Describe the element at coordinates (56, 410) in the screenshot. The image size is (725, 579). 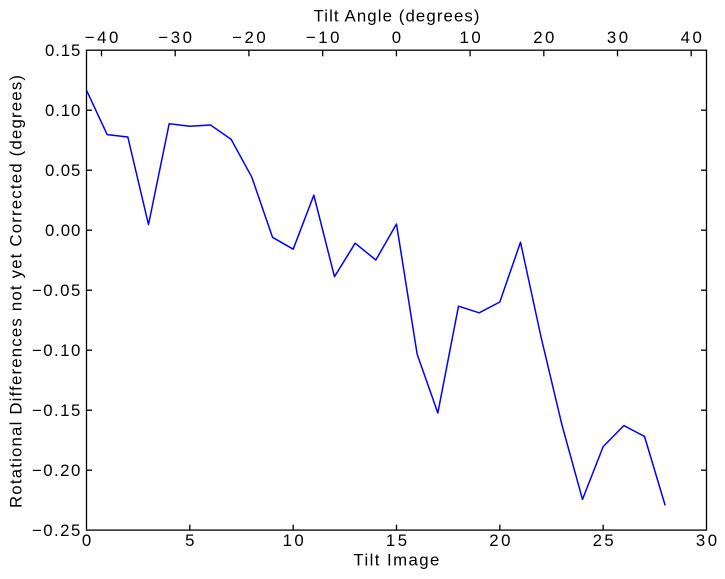
I see `svg-text: −0.15` at that location.